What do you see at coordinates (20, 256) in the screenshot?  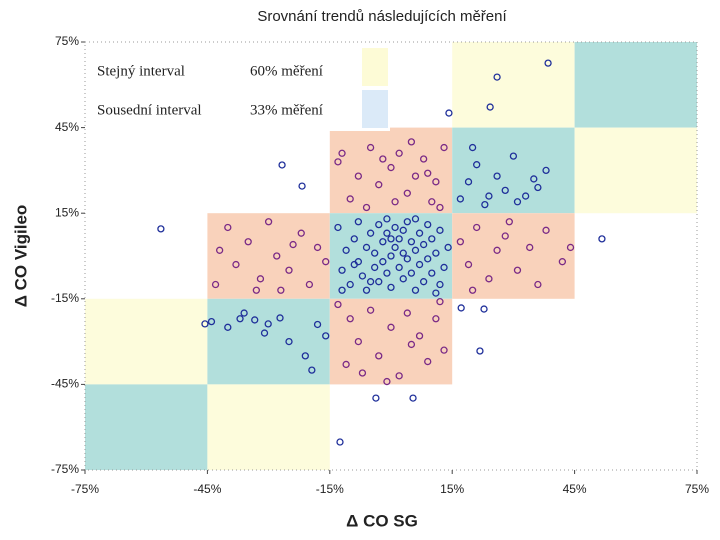 I see `y-axis-label: Δ CO Vigileo` at bounding box center [20, 256].